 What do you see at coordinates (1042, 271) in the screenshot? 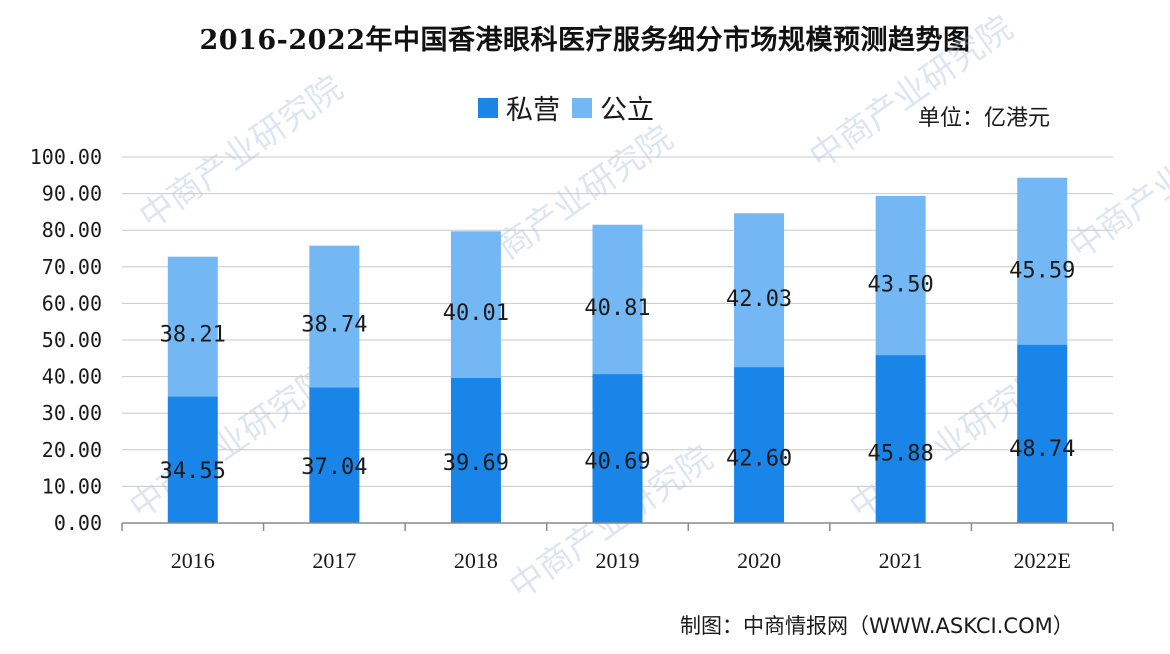
I see `data-label-public: 45.59` at bounding box center [1042, 271].